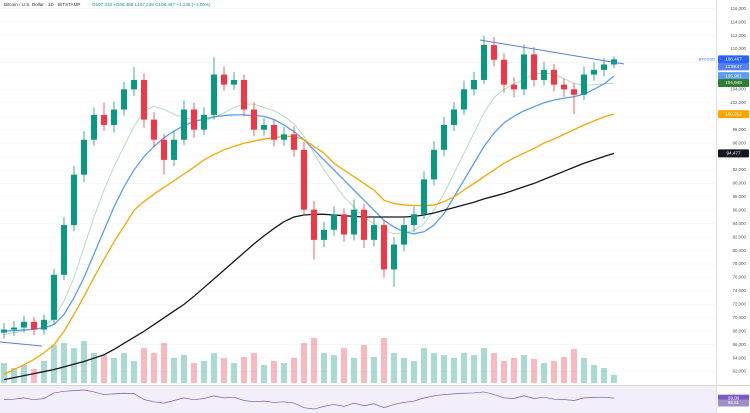 This screenshot has height=413, width=750. What do you see at coordinates (738, 48) in the screenshot?
I see `y-tick-label: 110,000` at bounding box center [738, 48].